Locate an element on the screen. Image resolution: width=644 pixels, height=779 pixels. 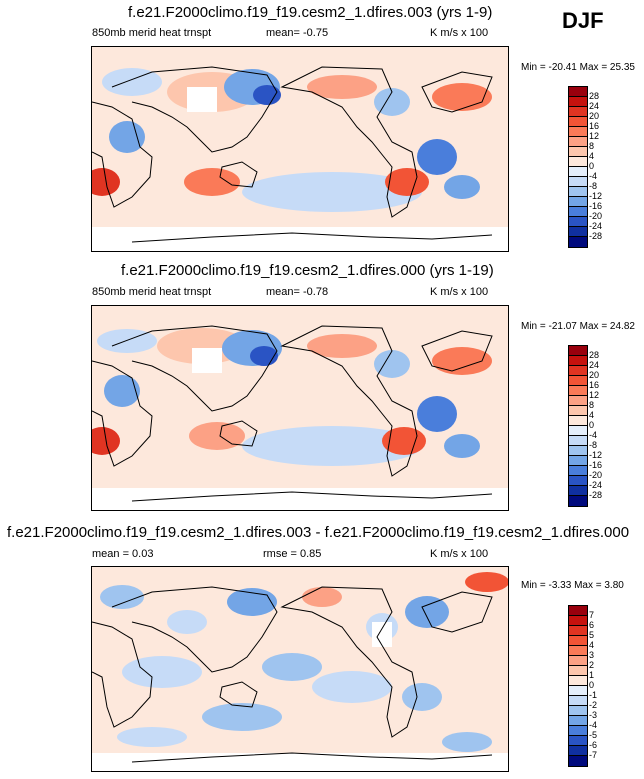
colorbar-tick-label: 5 is located at coordinates (592, 635).